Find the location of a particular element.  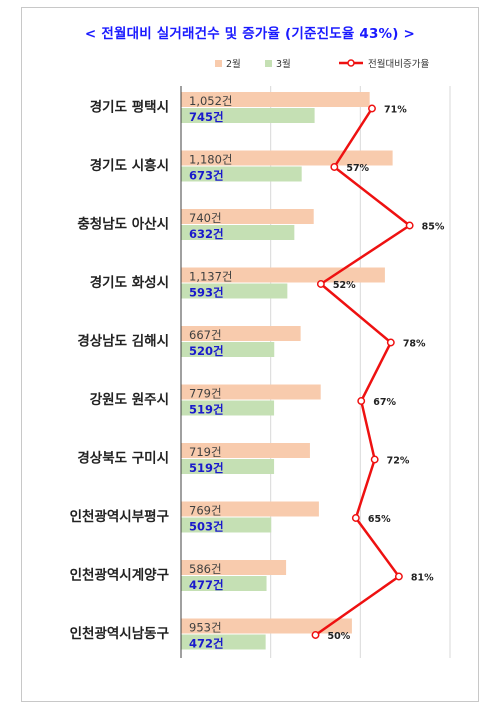

category-label: 경상북도 구미시 is located at coordinates (123, 458).